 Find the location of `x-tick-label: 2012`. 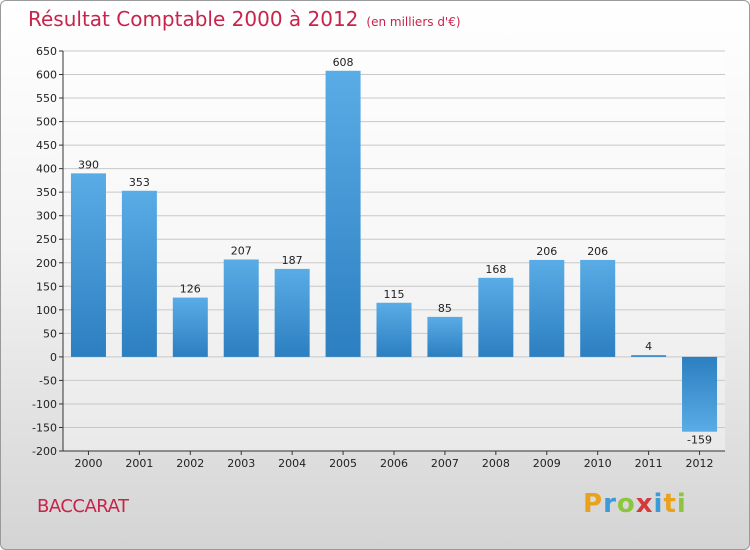

x-tick-label: 2012 is located at coordinates (700, 463).